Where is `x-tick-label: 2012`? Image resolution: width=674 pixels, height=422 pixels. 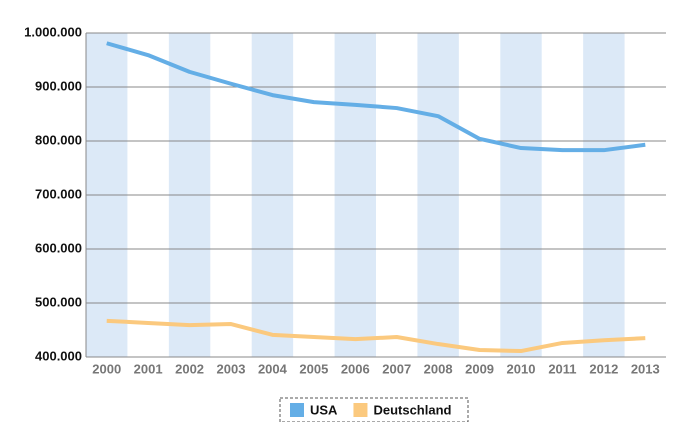
x-tick-label: 2012 is located at coordinates (603, 368).